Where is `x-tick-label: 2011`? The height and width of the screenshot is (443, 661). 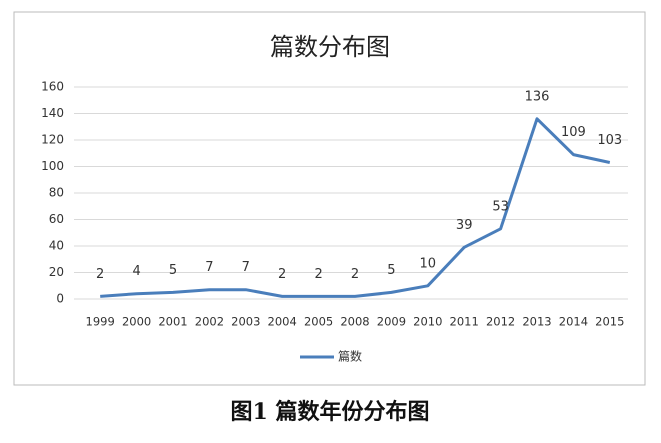
x-tick-label: 2011 is located at coordinates (464, 322).